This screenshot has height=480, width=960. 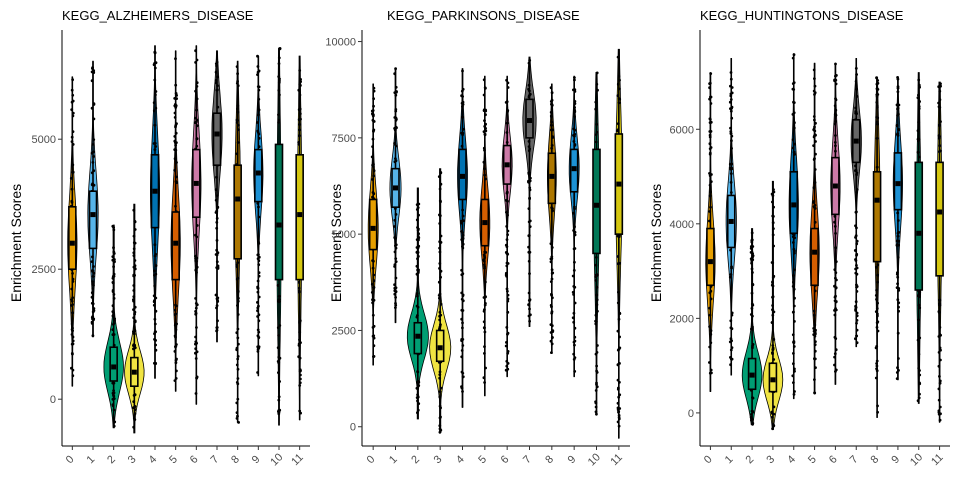 I want to click on y-tick-label: 10000, so click(x=340, y=43).